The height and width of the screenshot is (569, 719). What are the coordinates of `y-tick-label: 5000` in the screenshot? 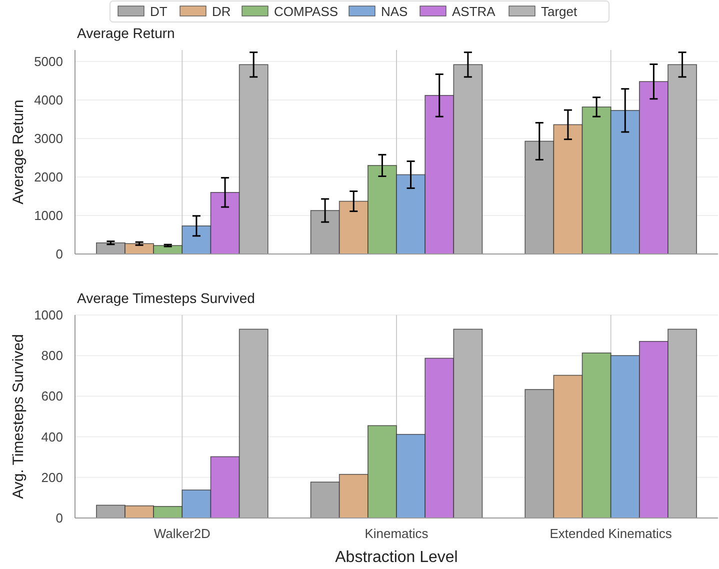 It's located at (48, 62).